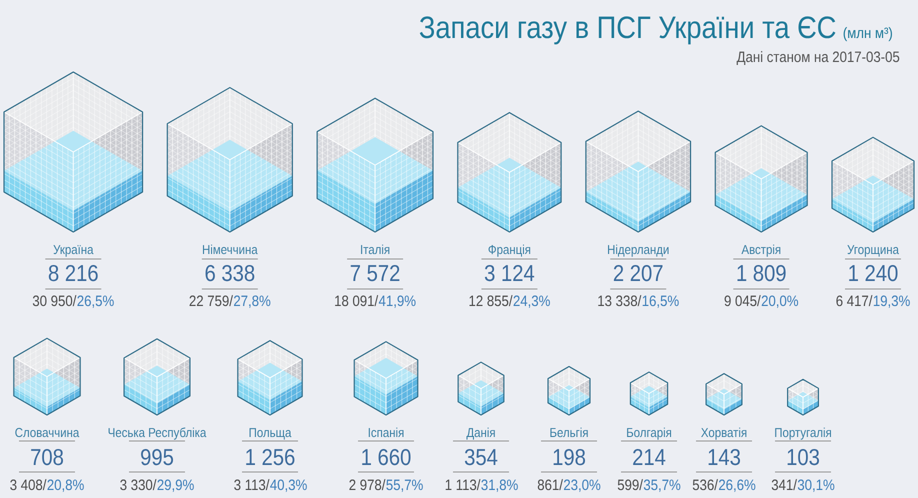 The height and width of the screenshot is (498, 918). Describe the element at coordinates (509, 273) in the screenshot. I see `data-label: 3 124` at that location.